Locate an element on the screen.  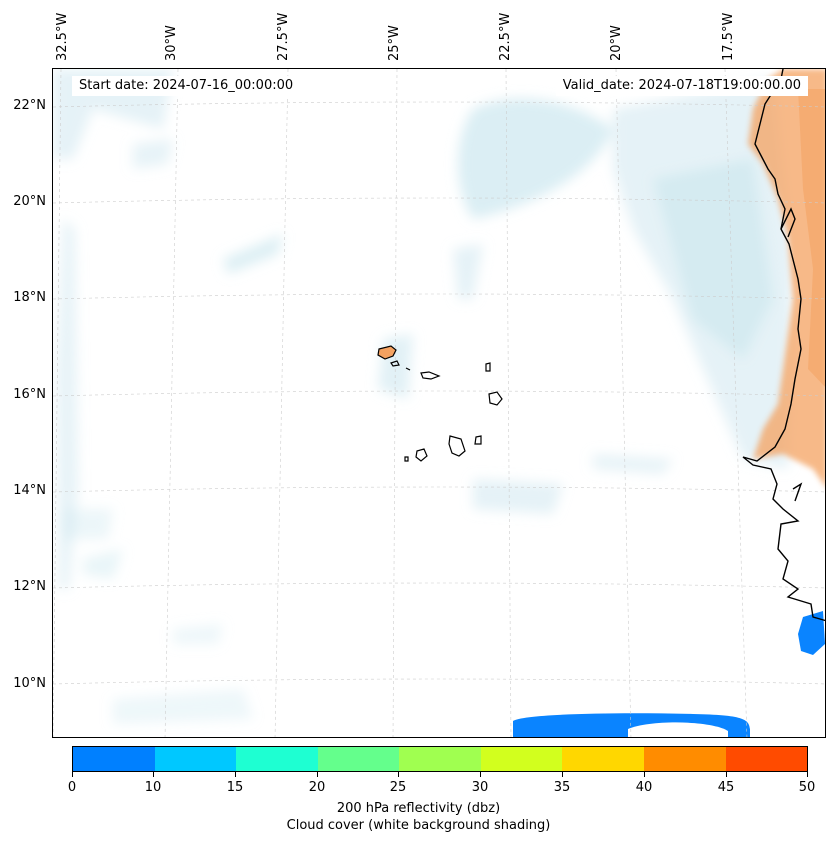
colorbar-tick-label: 25 is located at coordinates (398, 787).